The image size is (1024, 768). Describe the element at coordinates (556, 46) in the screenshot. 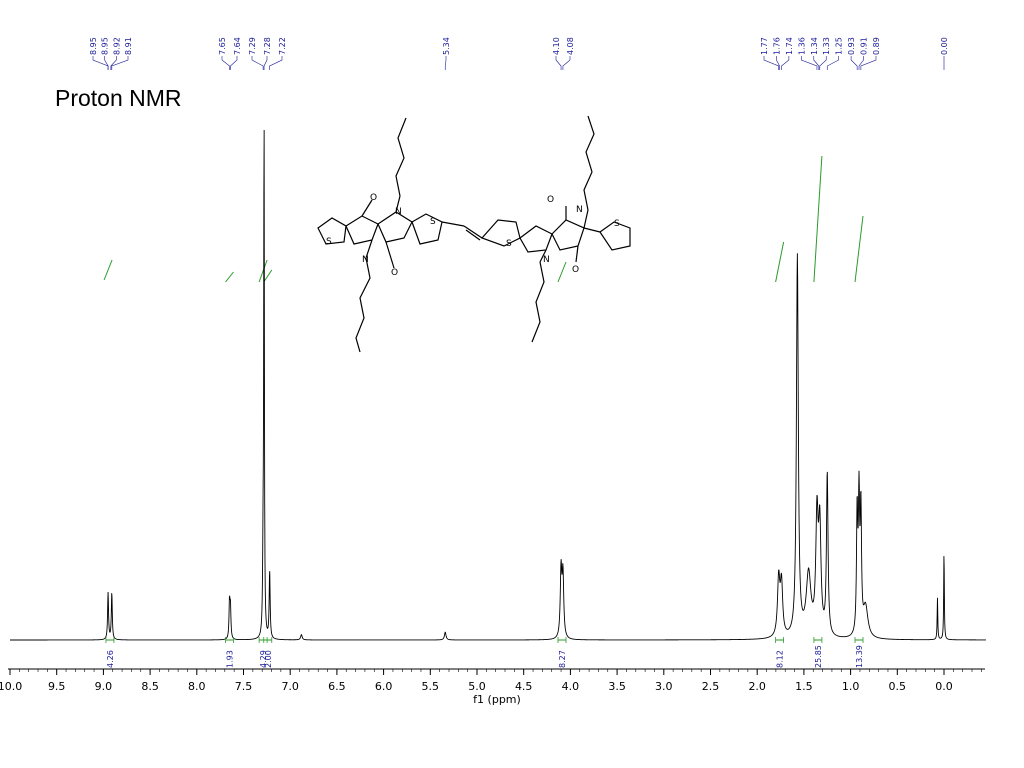

I see `peak-label: 4.10` at that location.